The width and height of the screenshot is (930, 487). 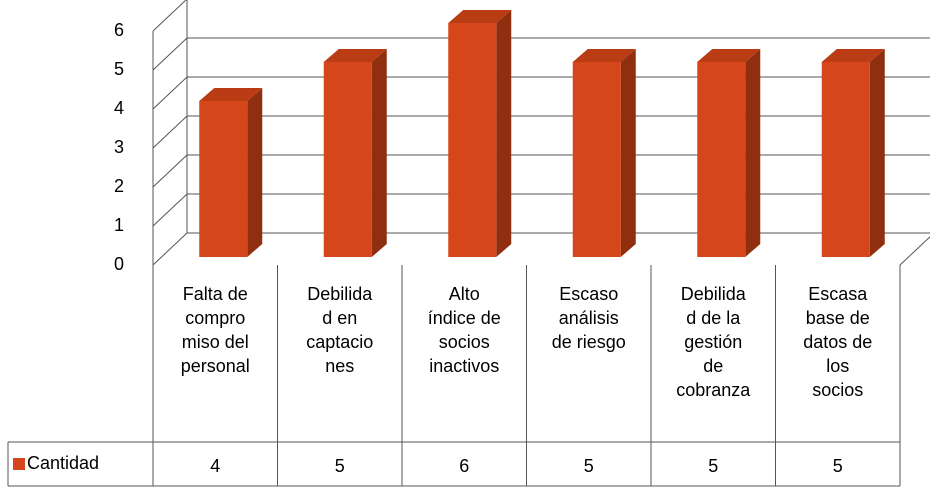 I want to click on table-value: 6, so click(x=464, y=466).